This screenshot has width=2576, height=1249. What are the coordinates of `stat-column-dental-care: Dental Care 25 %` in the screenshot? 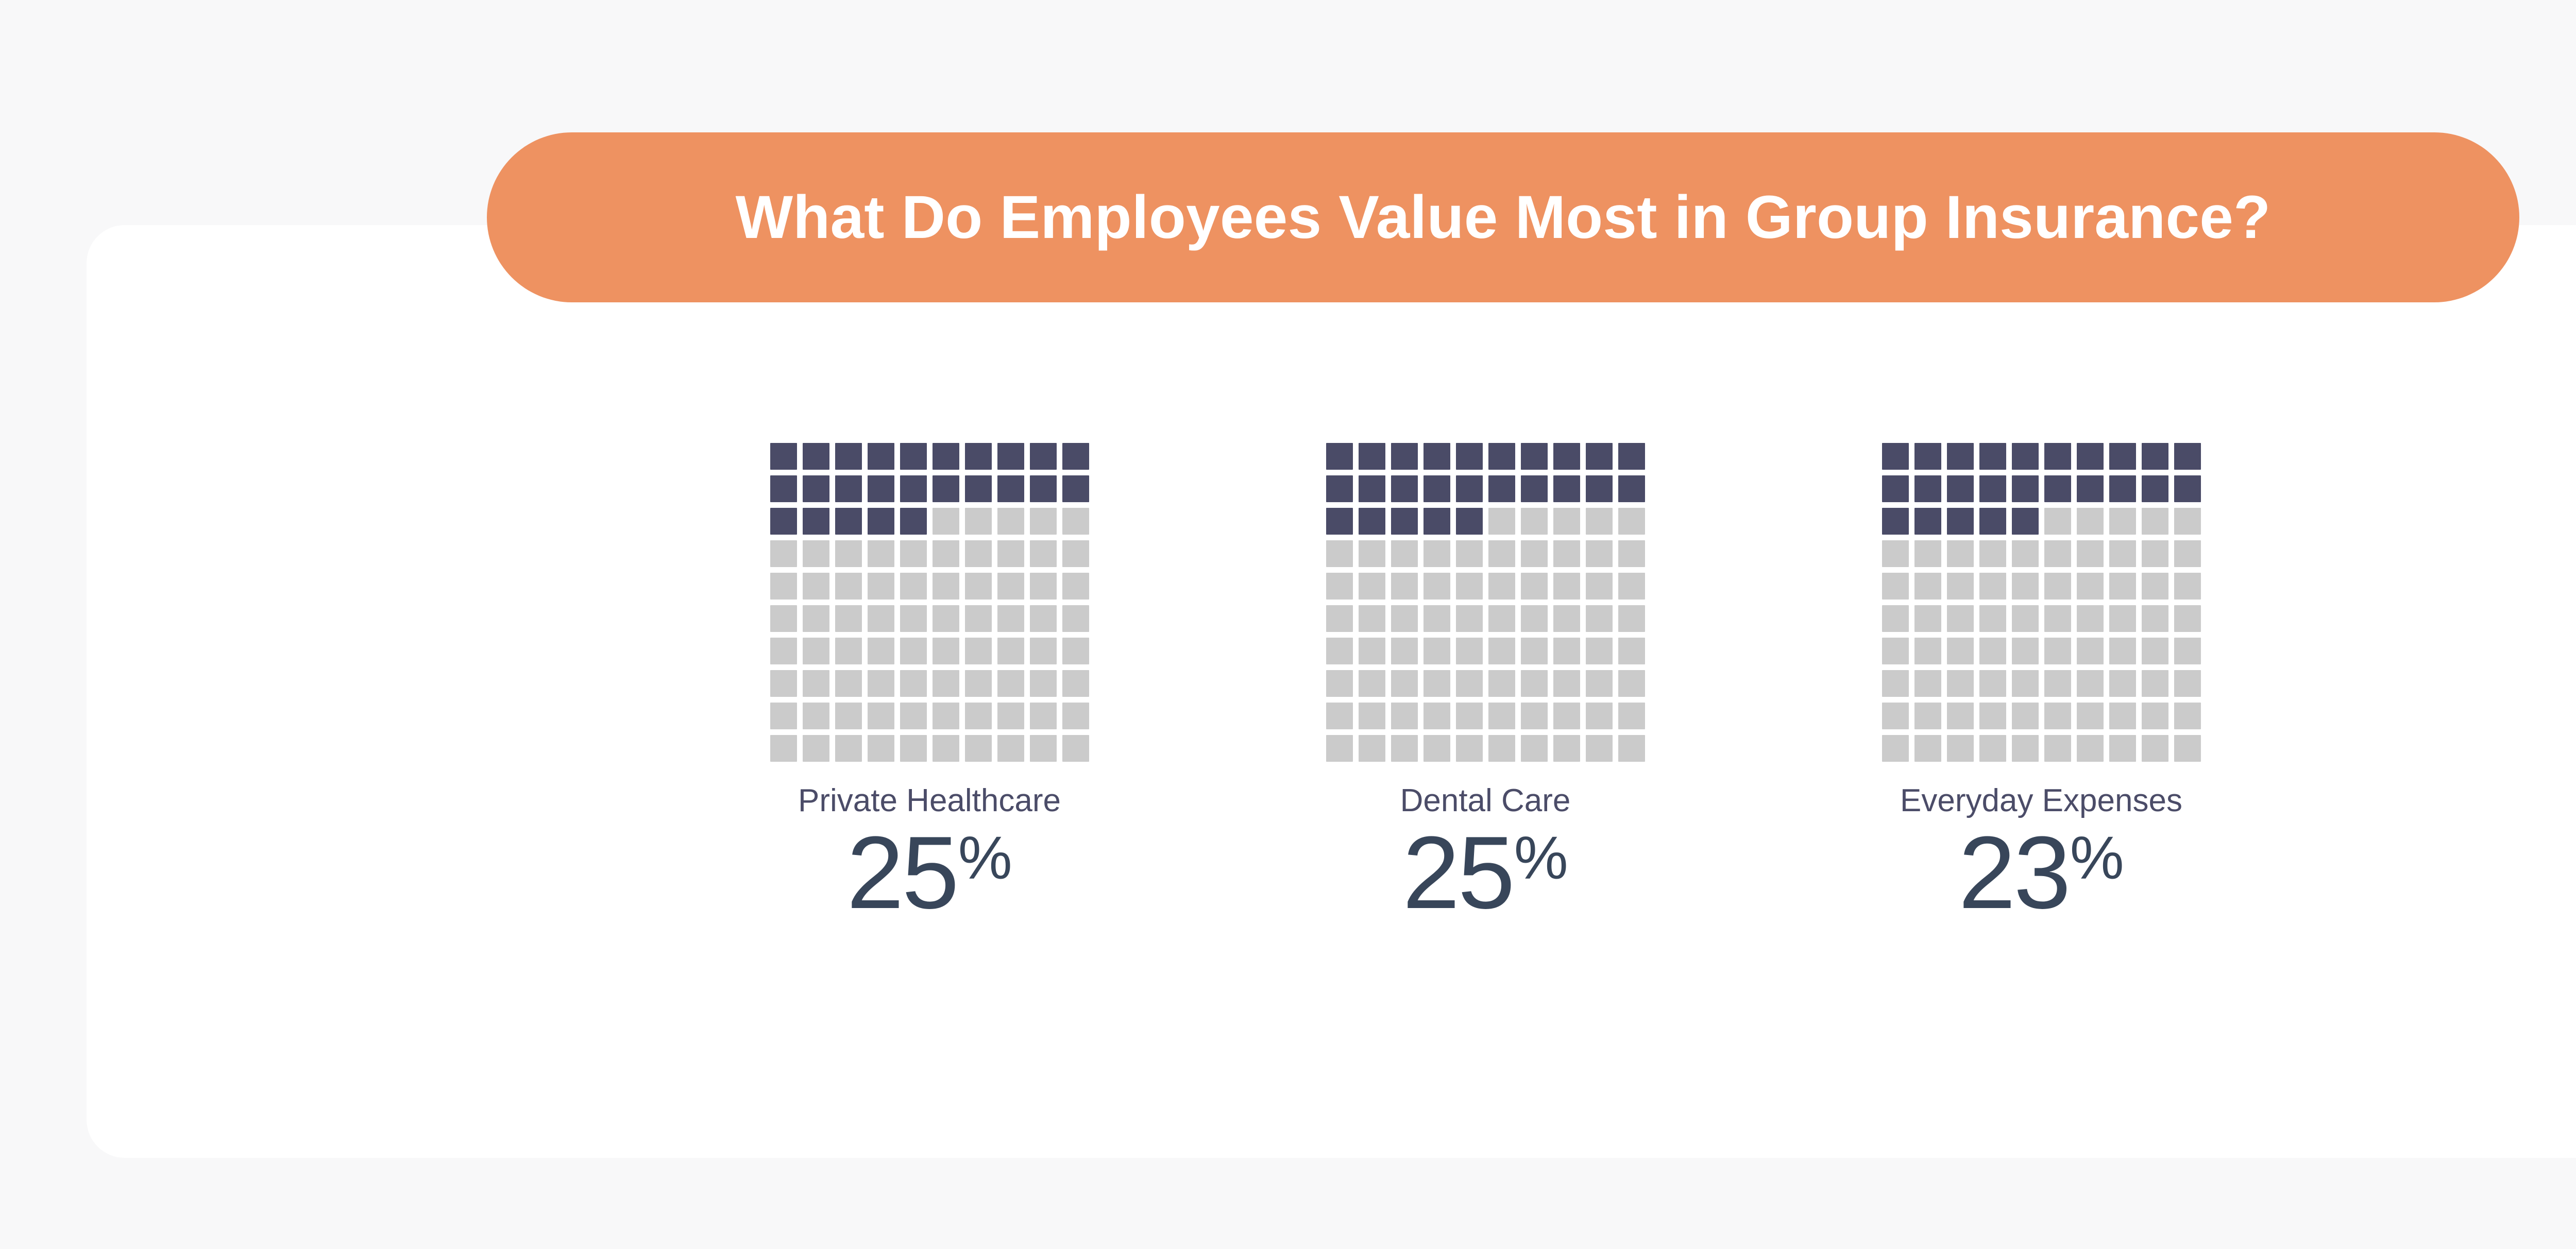 It's located at (1485, 687).